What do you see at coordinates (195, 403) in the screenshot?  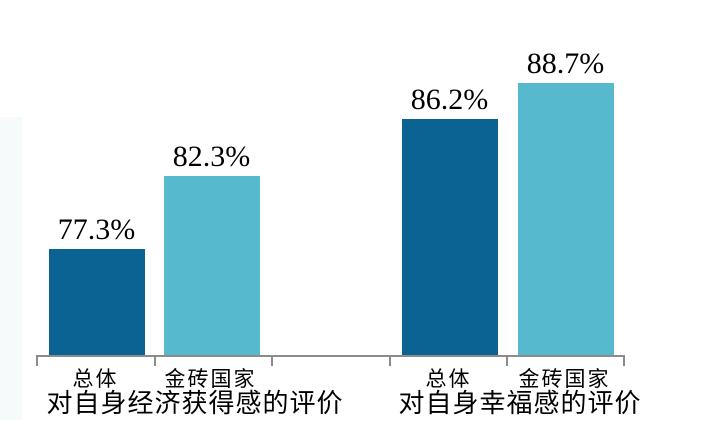 I see `group-label-economic-gain: 对自身经济获得感的评价` at bounding box center [195, 403].